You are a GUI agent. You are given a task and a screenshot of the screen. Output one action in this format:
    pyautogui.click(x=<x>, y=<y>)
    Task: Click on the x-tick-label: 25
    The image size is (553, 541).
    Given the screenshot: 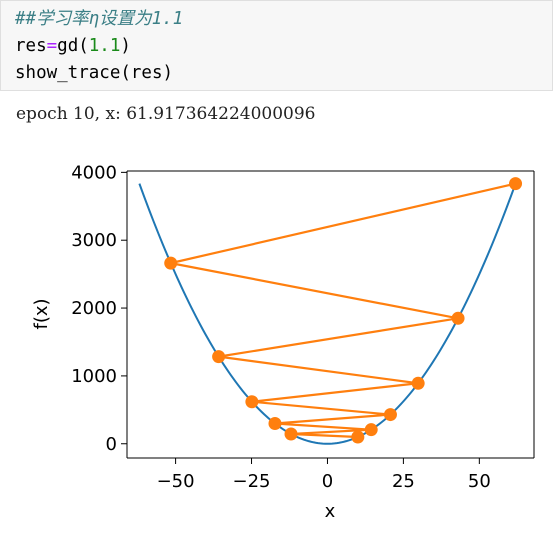 What is the action you would take?
    pyautogui.click(x=403, y=481)
    